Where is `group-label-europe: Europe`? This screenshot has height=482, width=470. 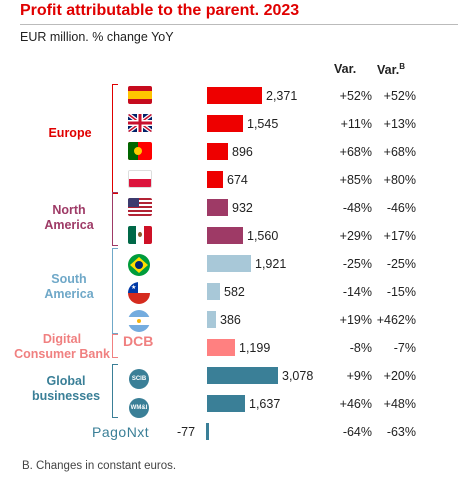
group-label-europe: Europe is located at coordinates (70, 133).